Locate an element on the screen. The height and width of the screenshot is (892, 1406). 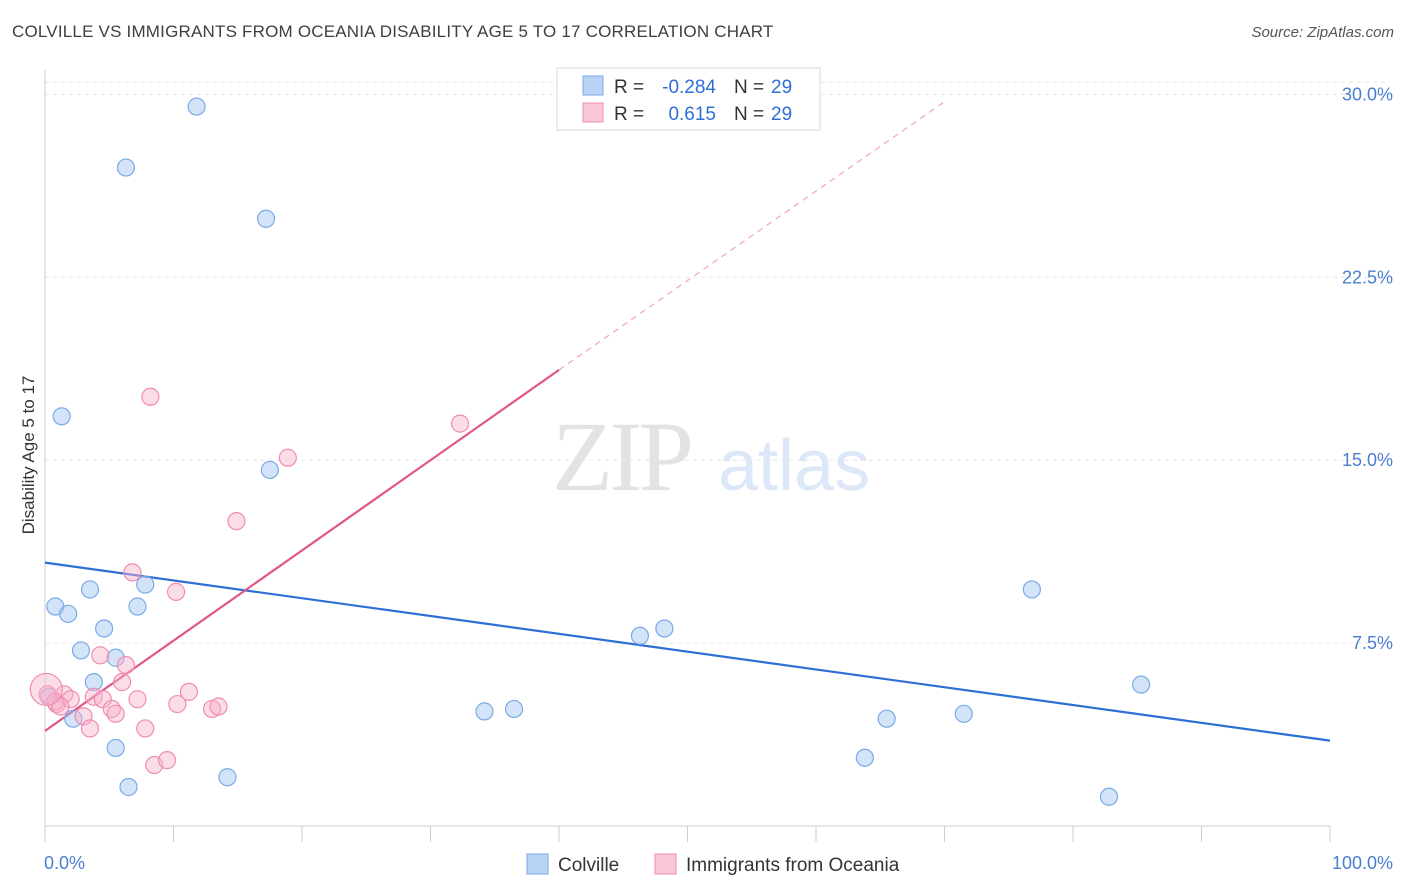
trend-line-extension-oceania is located at coordinates (751, 236).